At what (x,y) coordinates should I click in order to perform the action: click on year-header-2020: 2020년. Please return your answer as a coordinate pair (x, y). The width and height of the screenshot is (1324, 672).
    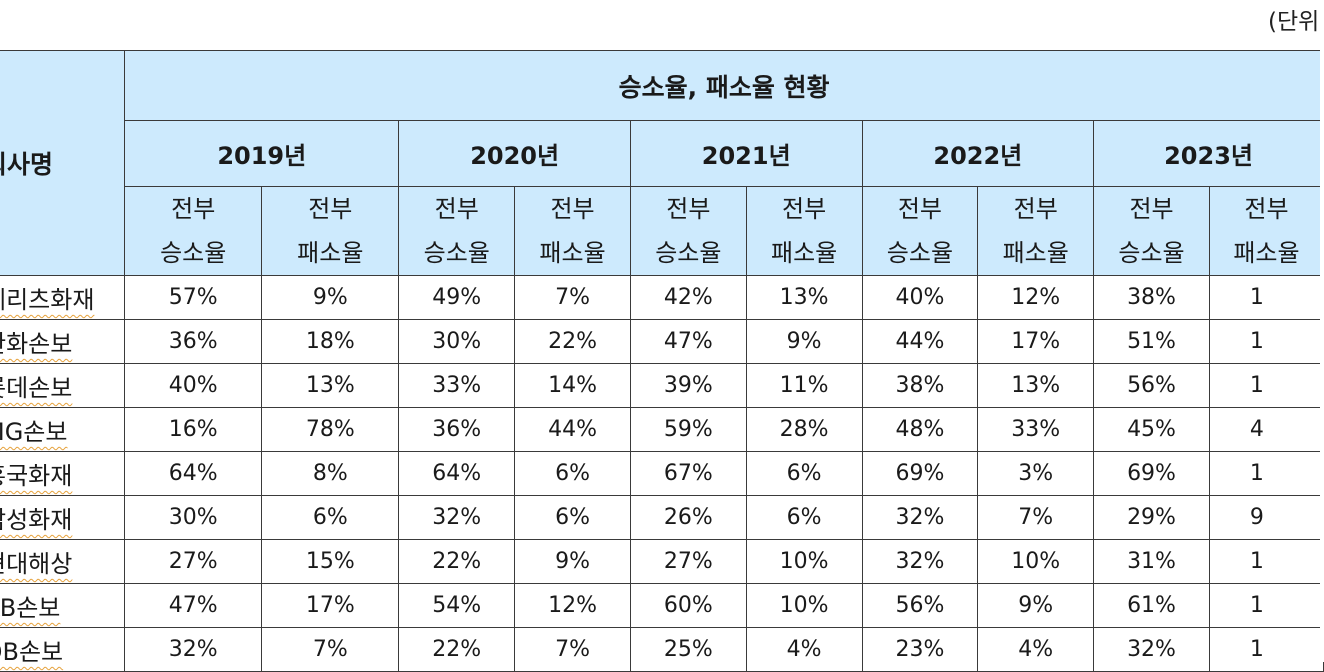
    Looking at the image, I should click on (514, 153).